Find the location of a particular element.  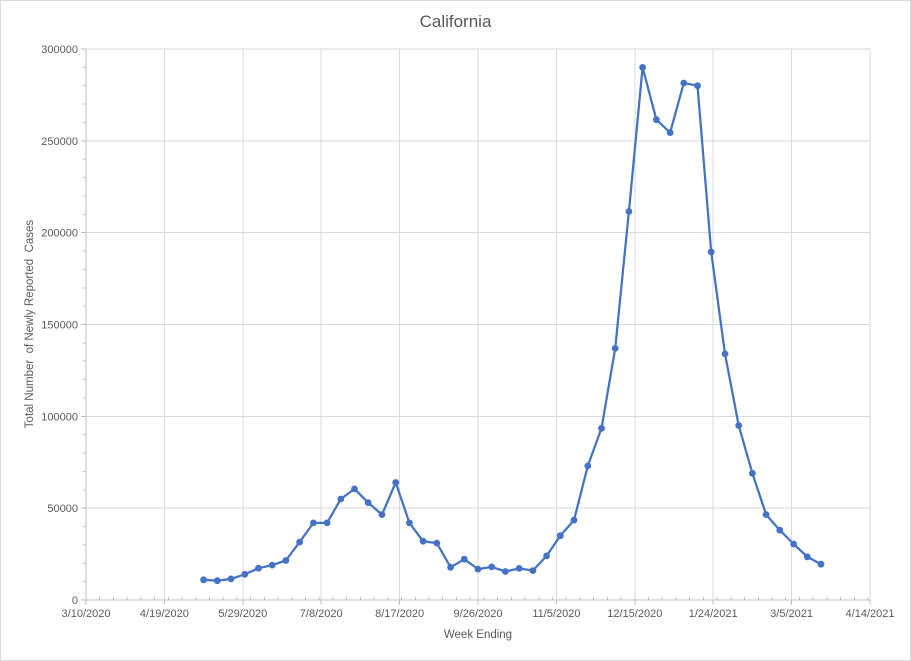

x-tick-label: 4/19/2020 is located at coordinates (164, 614).